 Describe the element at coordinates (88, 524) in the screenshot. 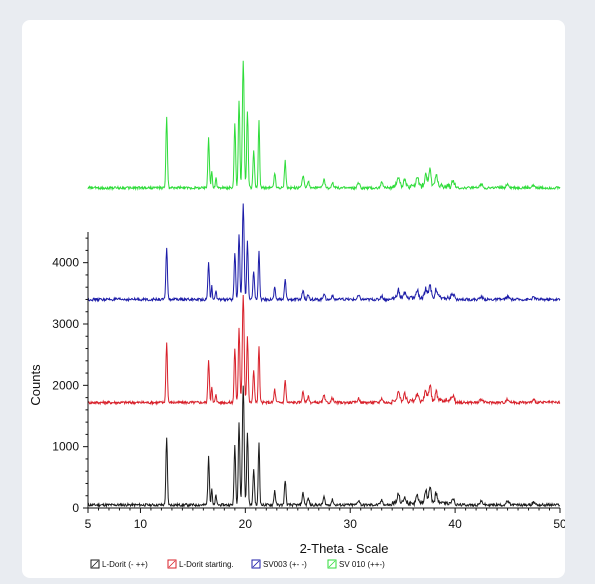

I see `x-tick-label: 5` at that location.